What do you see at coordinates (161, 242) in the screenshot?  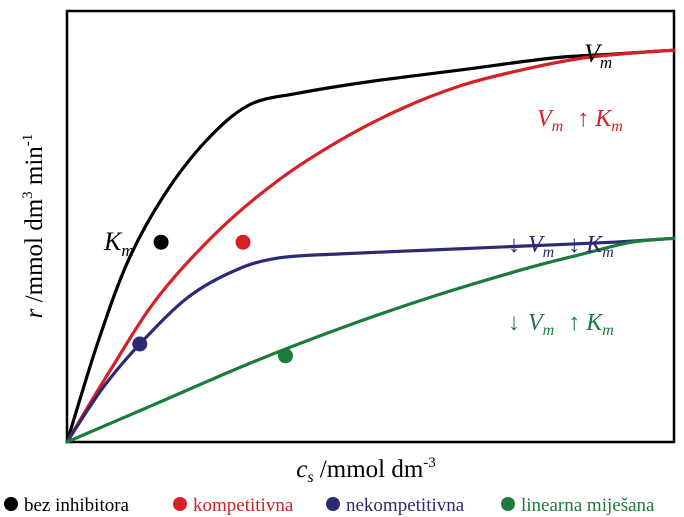 I see `km-point-bez-inhibitora` at bounding box center [161, 242].